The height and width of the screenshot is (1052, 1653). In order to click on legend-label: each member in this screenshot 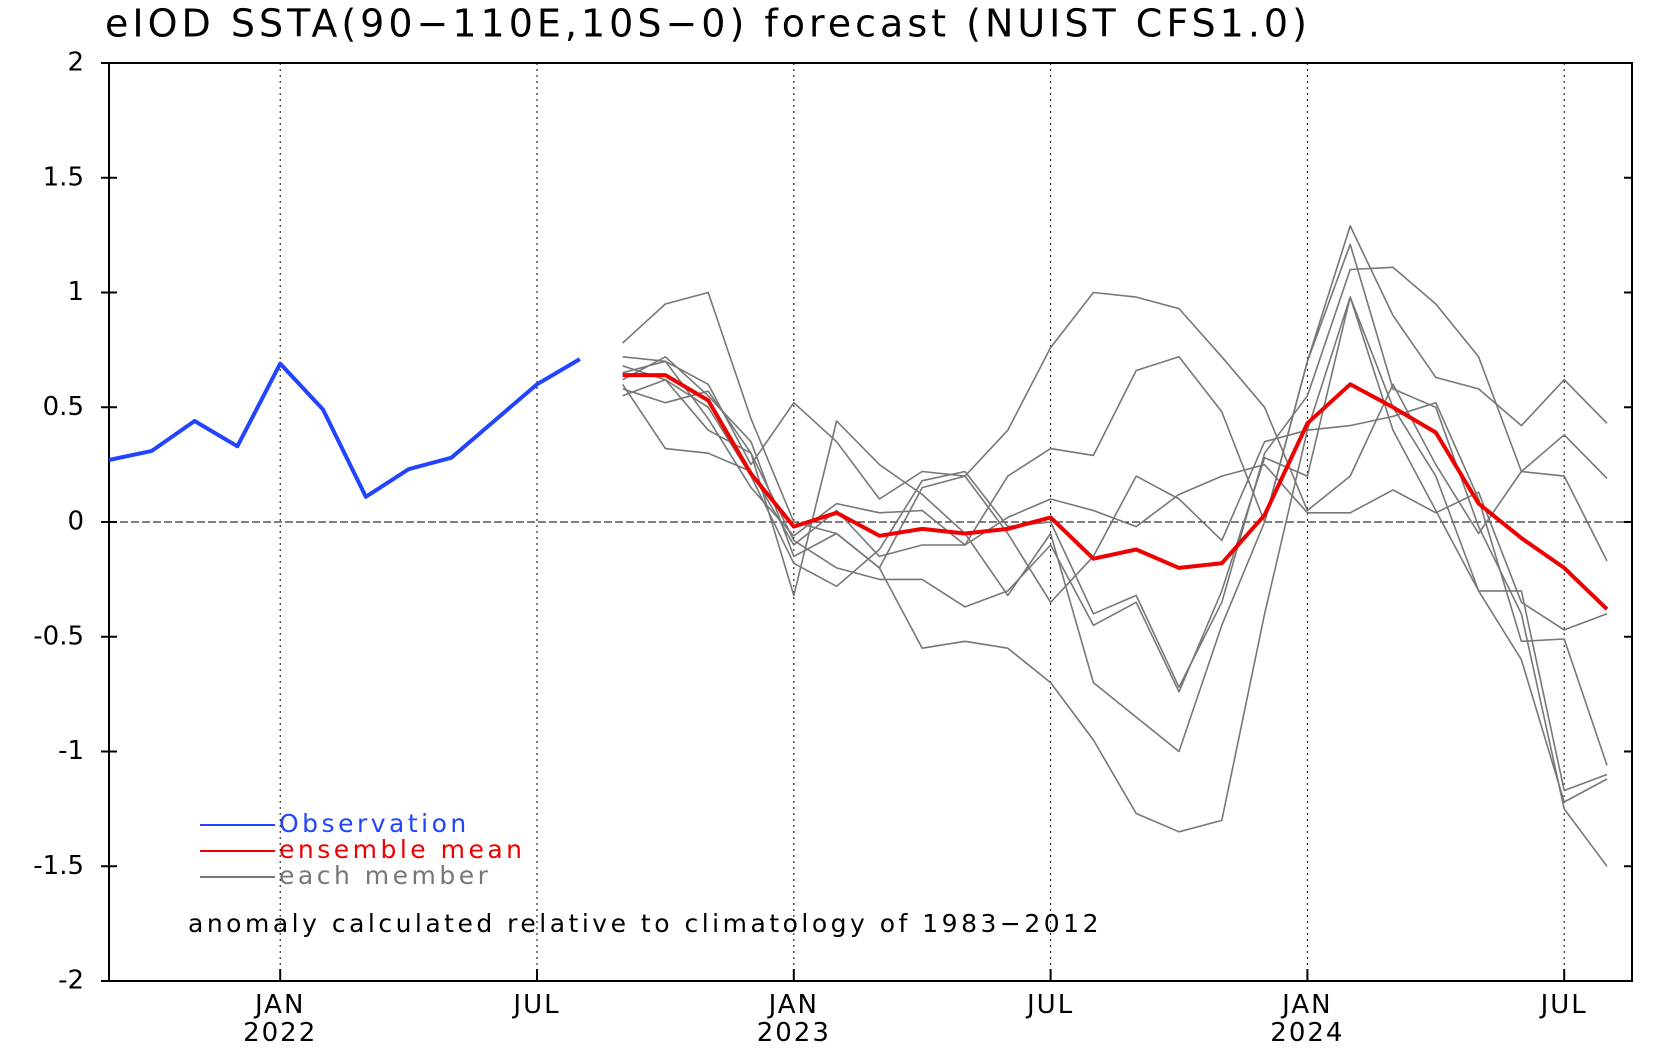, I will do `click(385, 875)`.